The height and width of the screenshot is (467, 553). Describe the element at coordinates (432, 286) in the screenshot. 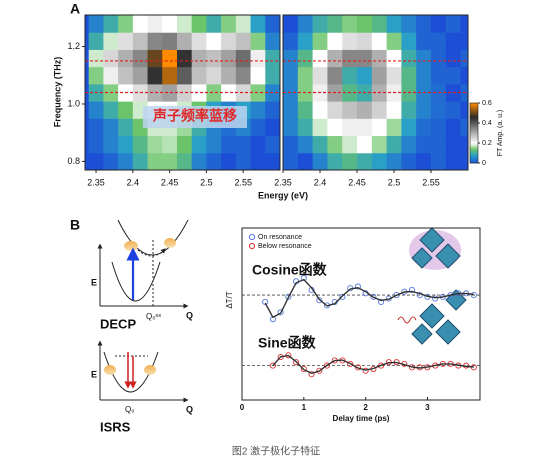

I see `crystal-cartoon` at that location.